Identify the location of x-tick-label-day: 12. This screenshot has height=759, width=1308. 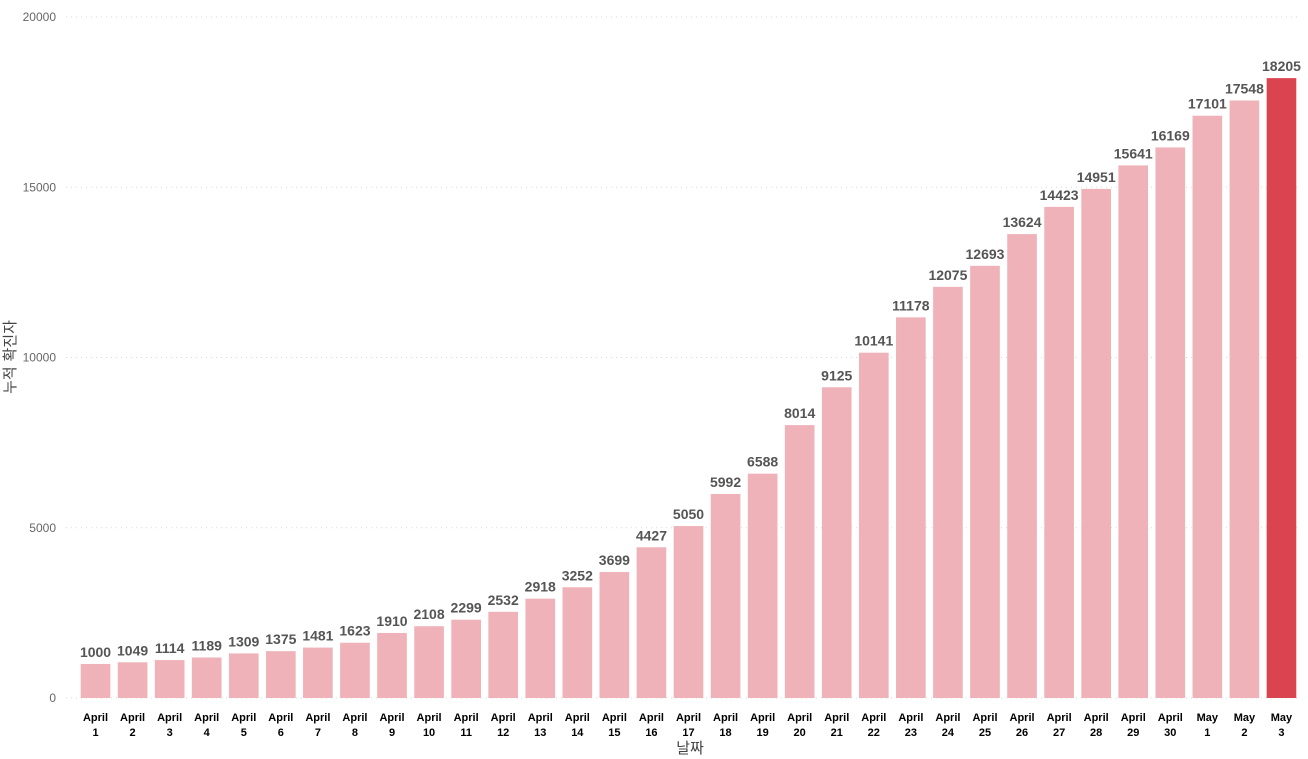
(503, 733).